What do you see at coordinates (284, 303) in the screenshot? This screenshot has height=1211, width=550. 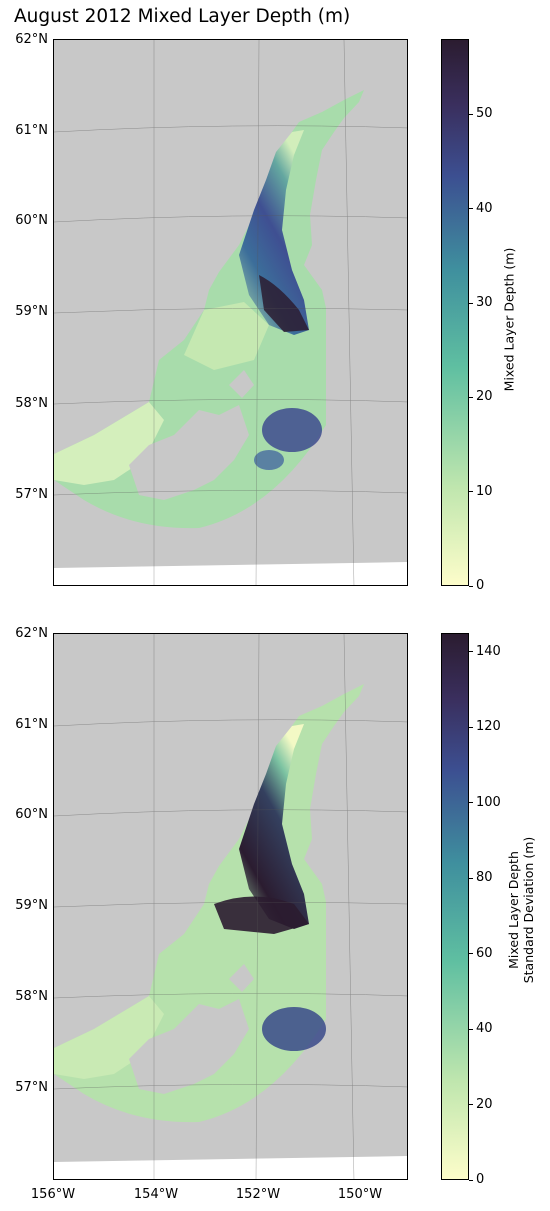 I see `deep-core` at bounding box center [284, 303].